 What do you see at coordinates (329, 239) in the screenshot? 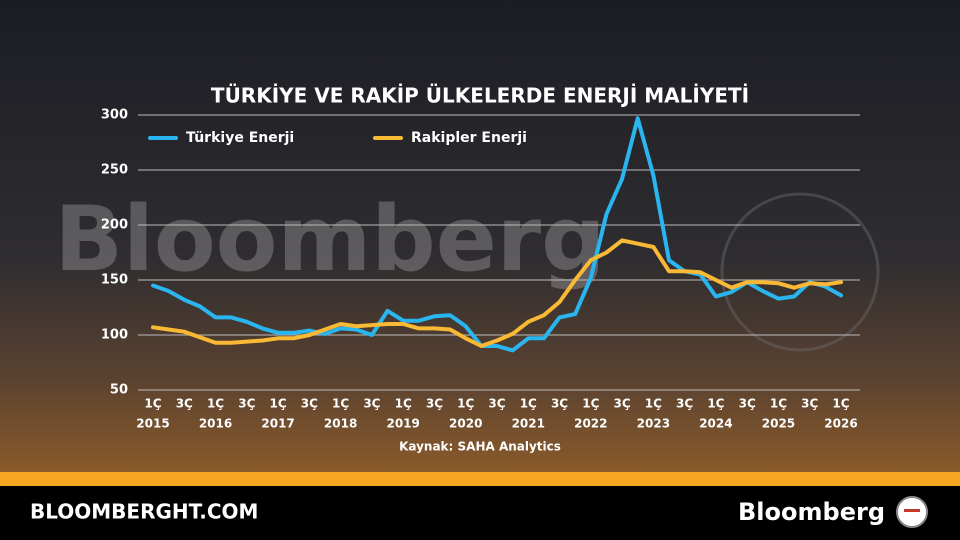
I see `watermark: Bloomberg` at bounding box center [329, 239].